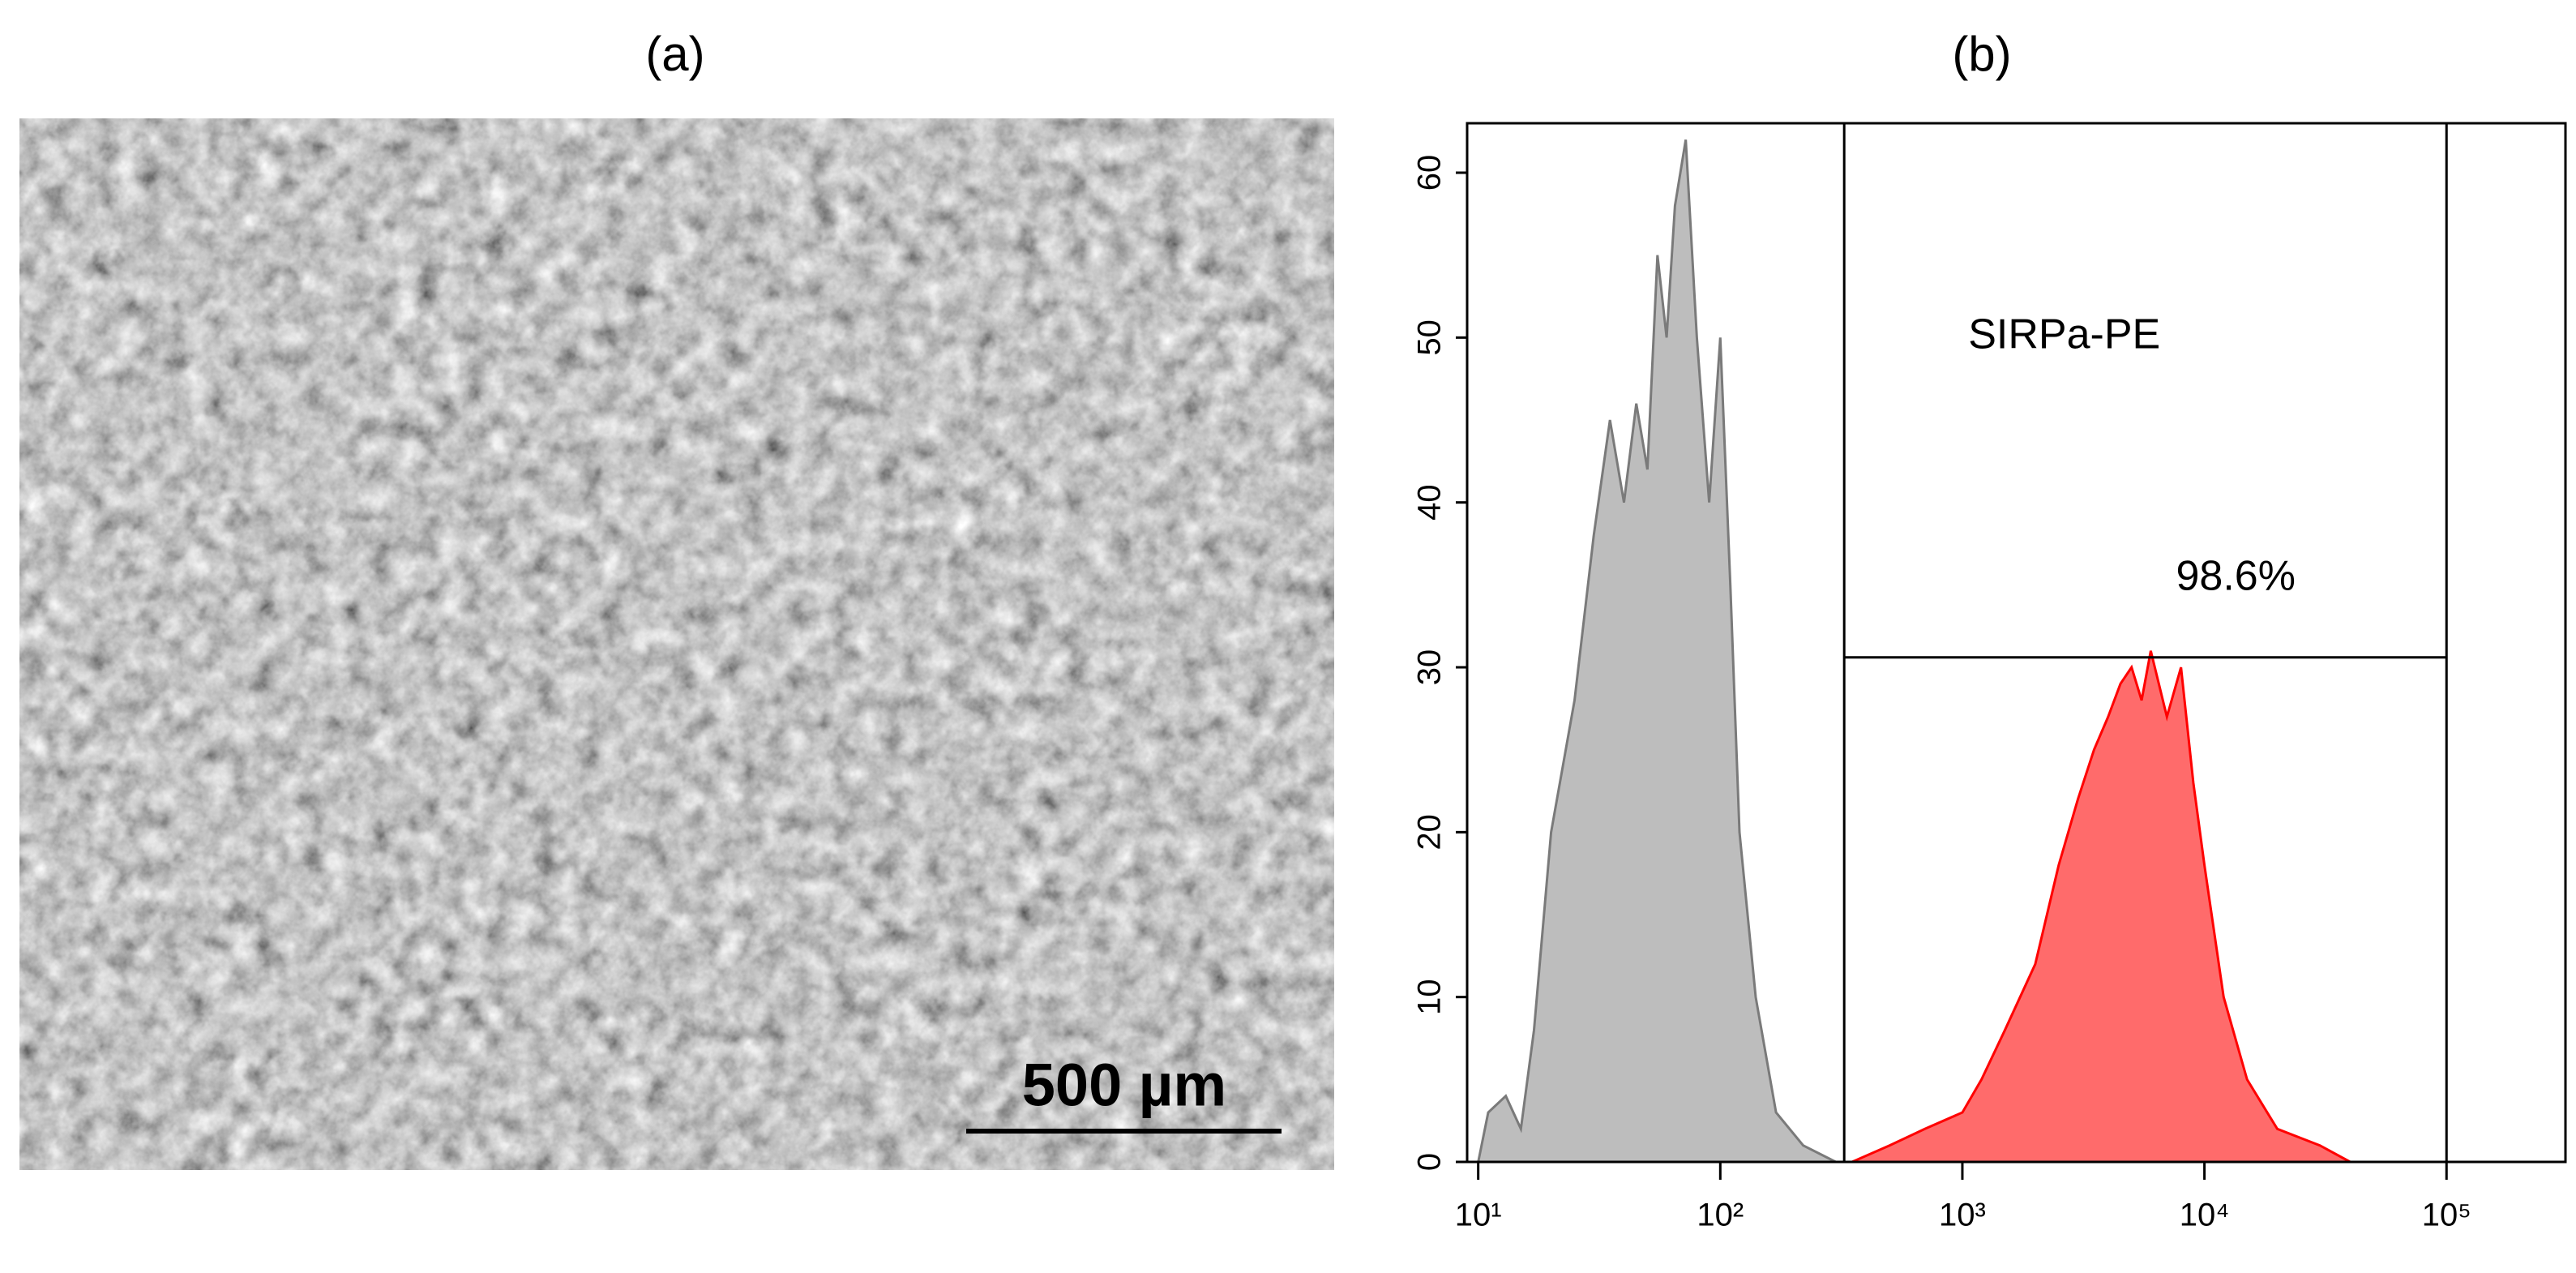 The width and height of the screenshot is (2576, 1273). What do you see at coordinates (1430, 173) in the screenshot?
I see `y-tick-label: 60` at bounding box center [1430, 173].